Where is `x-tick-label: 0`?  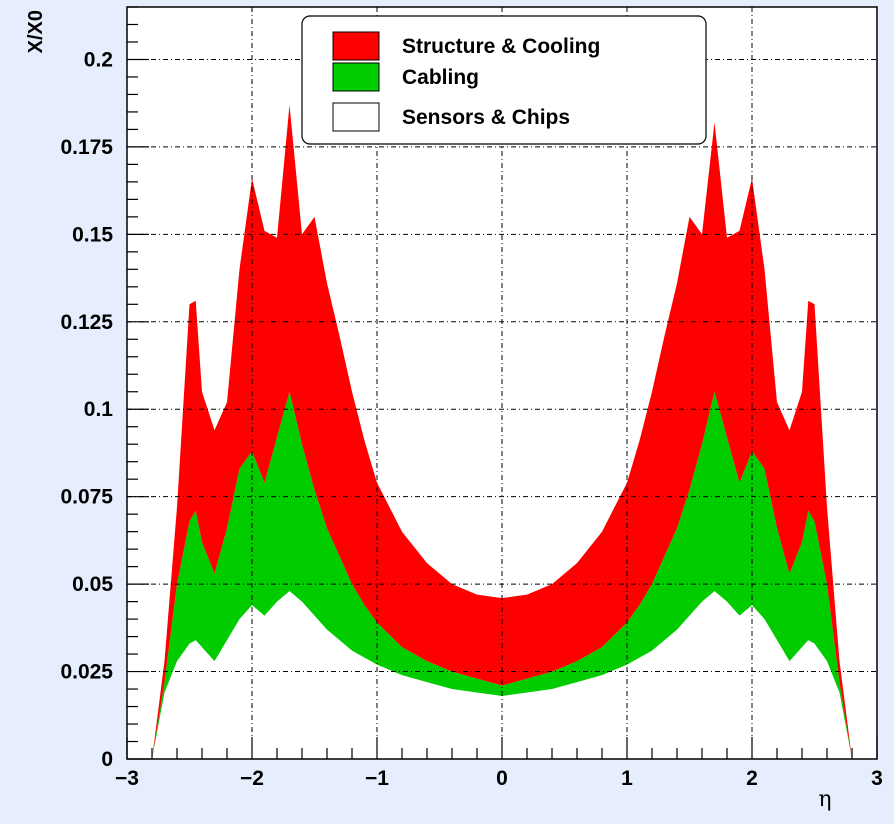
x-tick-label: 0 is located at coordinates (502, 778).